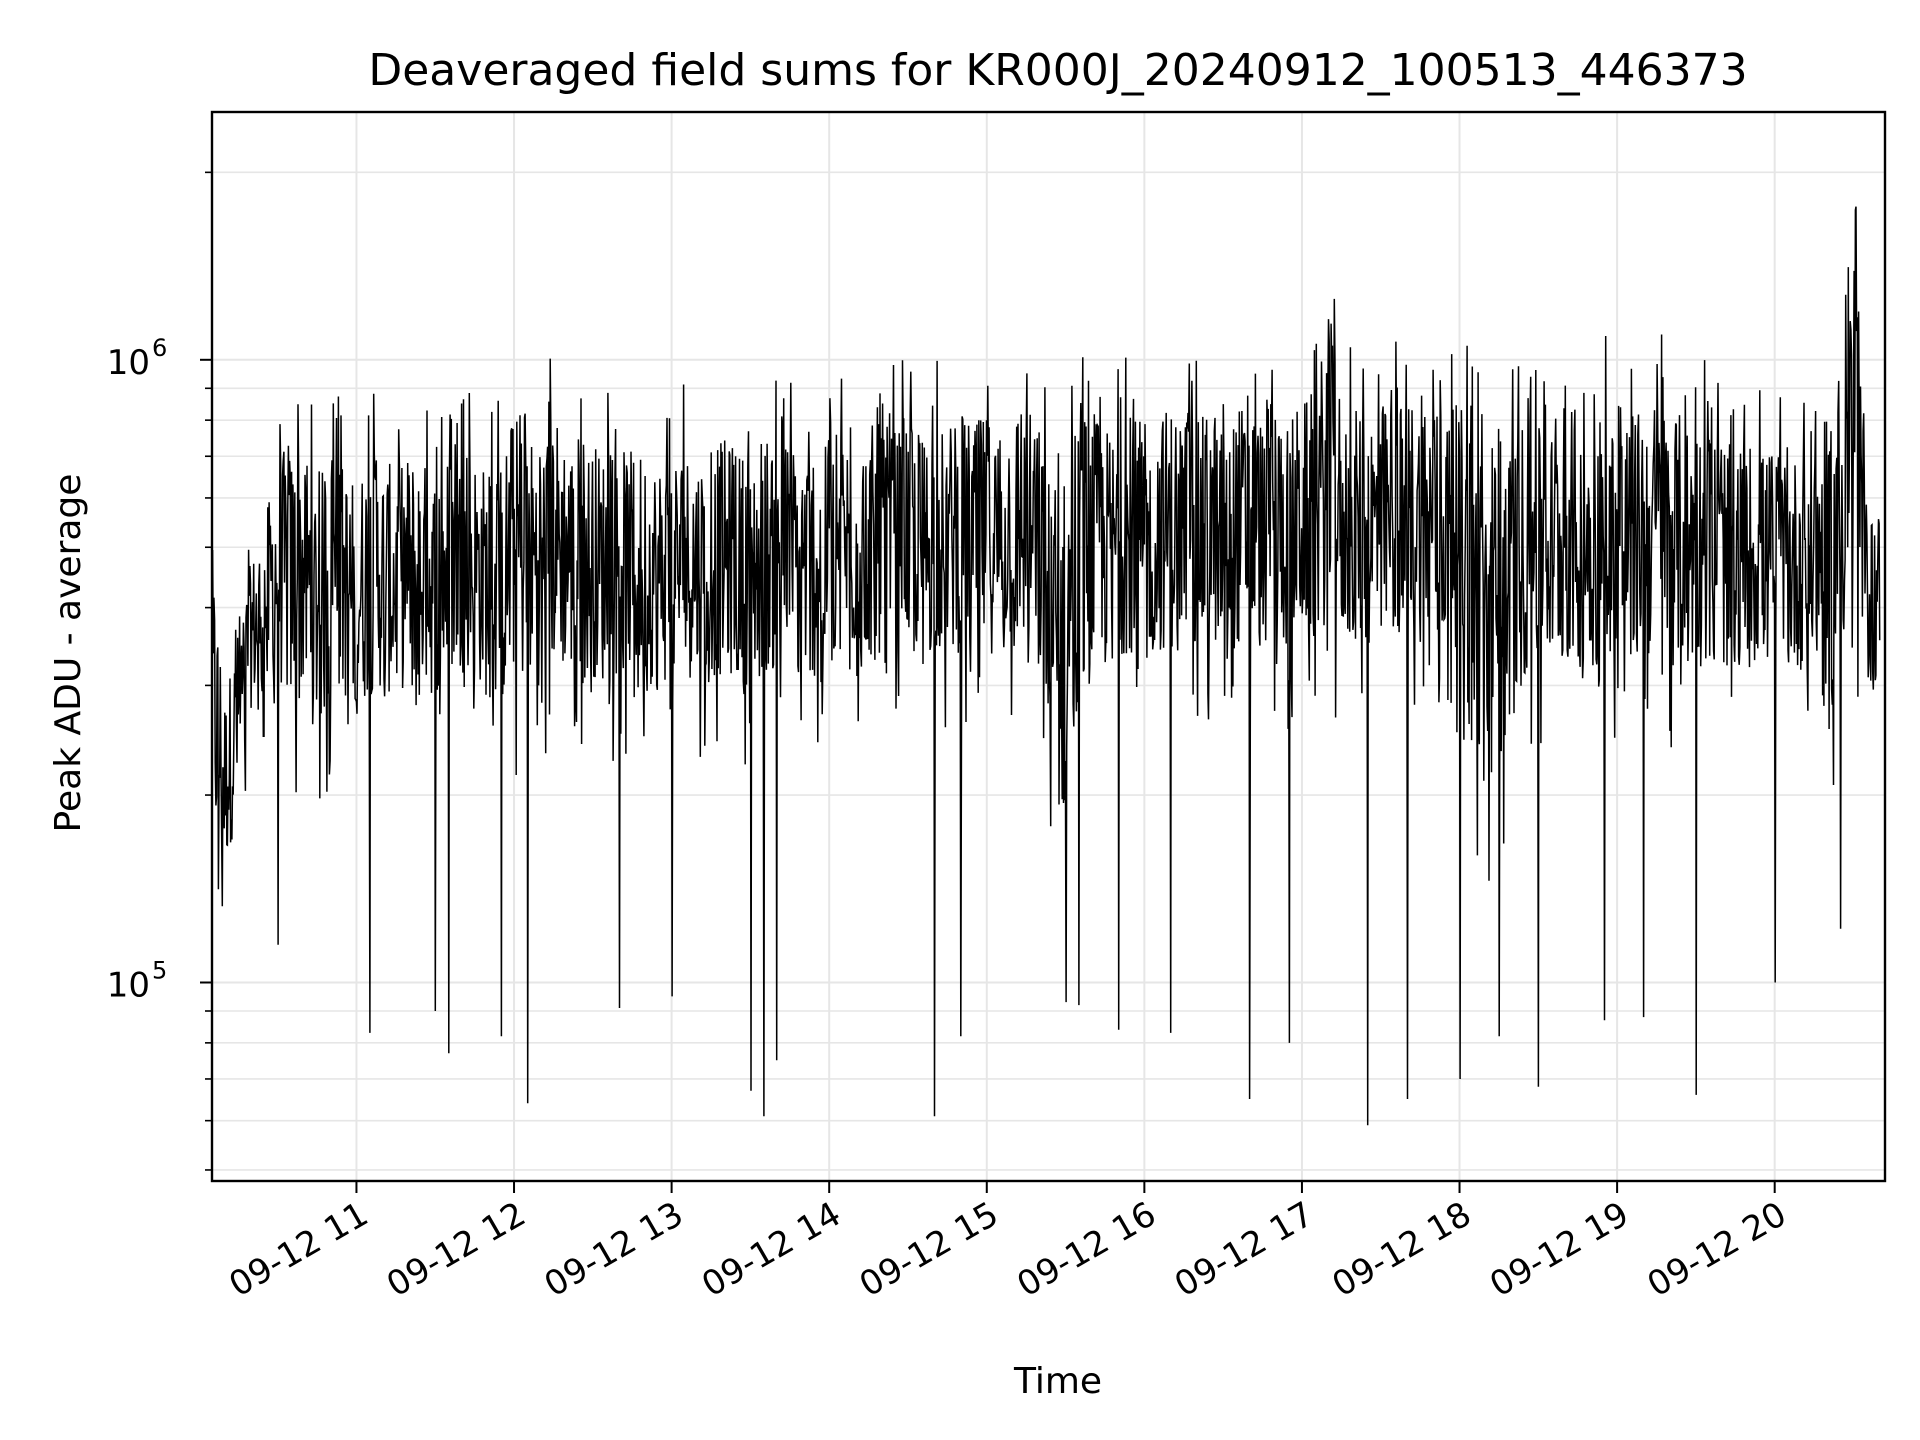 The image size is (1920, 1440). What do you see at coordinates (1057, 1381) in the screenshot?
I see `x-axis-label: Time` at bounding box center [1057, 1381].